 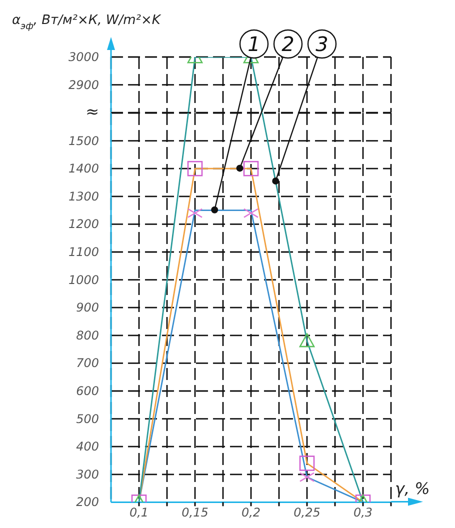 What do you see at coordinates (88, 363) in the screenshot?
I see `y-tick-label: 700` at bounding box center [88, 363].